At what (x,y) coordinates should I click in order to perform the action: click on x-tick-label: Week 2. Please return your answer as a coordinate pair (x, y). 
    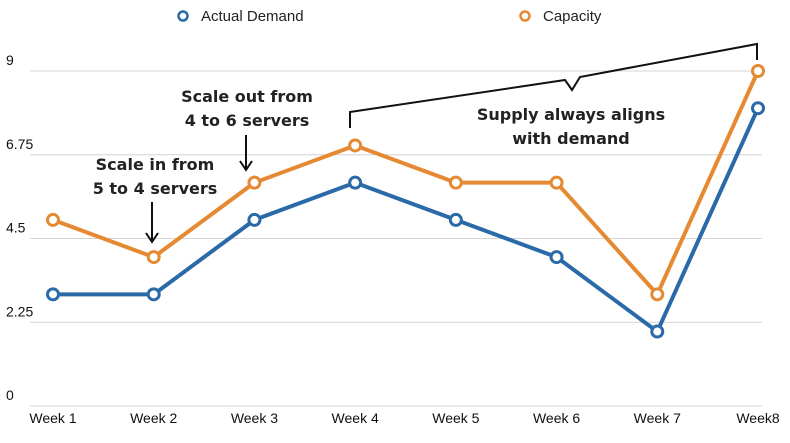
    Looking at the image, I should click on (153, 418).